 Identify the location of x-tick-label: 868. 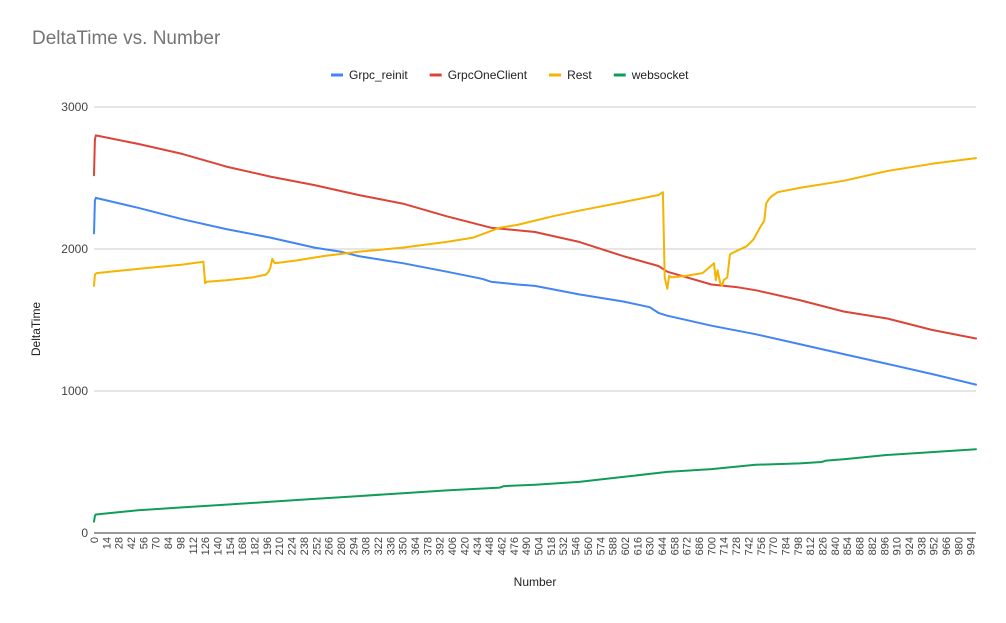
(861, 546).